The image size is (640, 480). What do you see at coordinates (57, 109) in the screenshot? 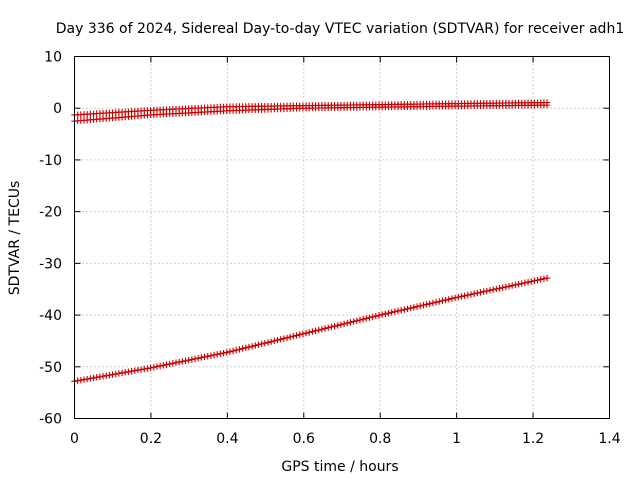
I see `y-tick-label: 0` at bounding box center [57, 109].